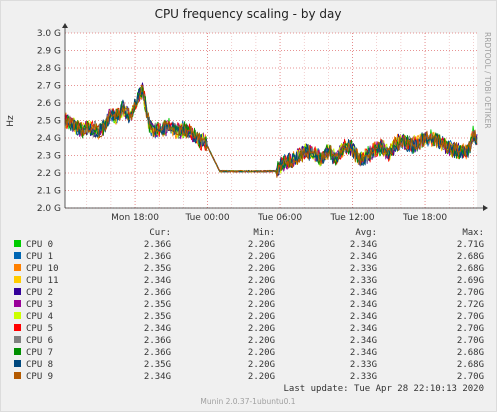 The height and width of the screenshot is (412, 497). What do you see at coordinates (49, 174) in the screenshot?
I see `y-tick-label: 2.2 G` at bounding box center [49, 174].